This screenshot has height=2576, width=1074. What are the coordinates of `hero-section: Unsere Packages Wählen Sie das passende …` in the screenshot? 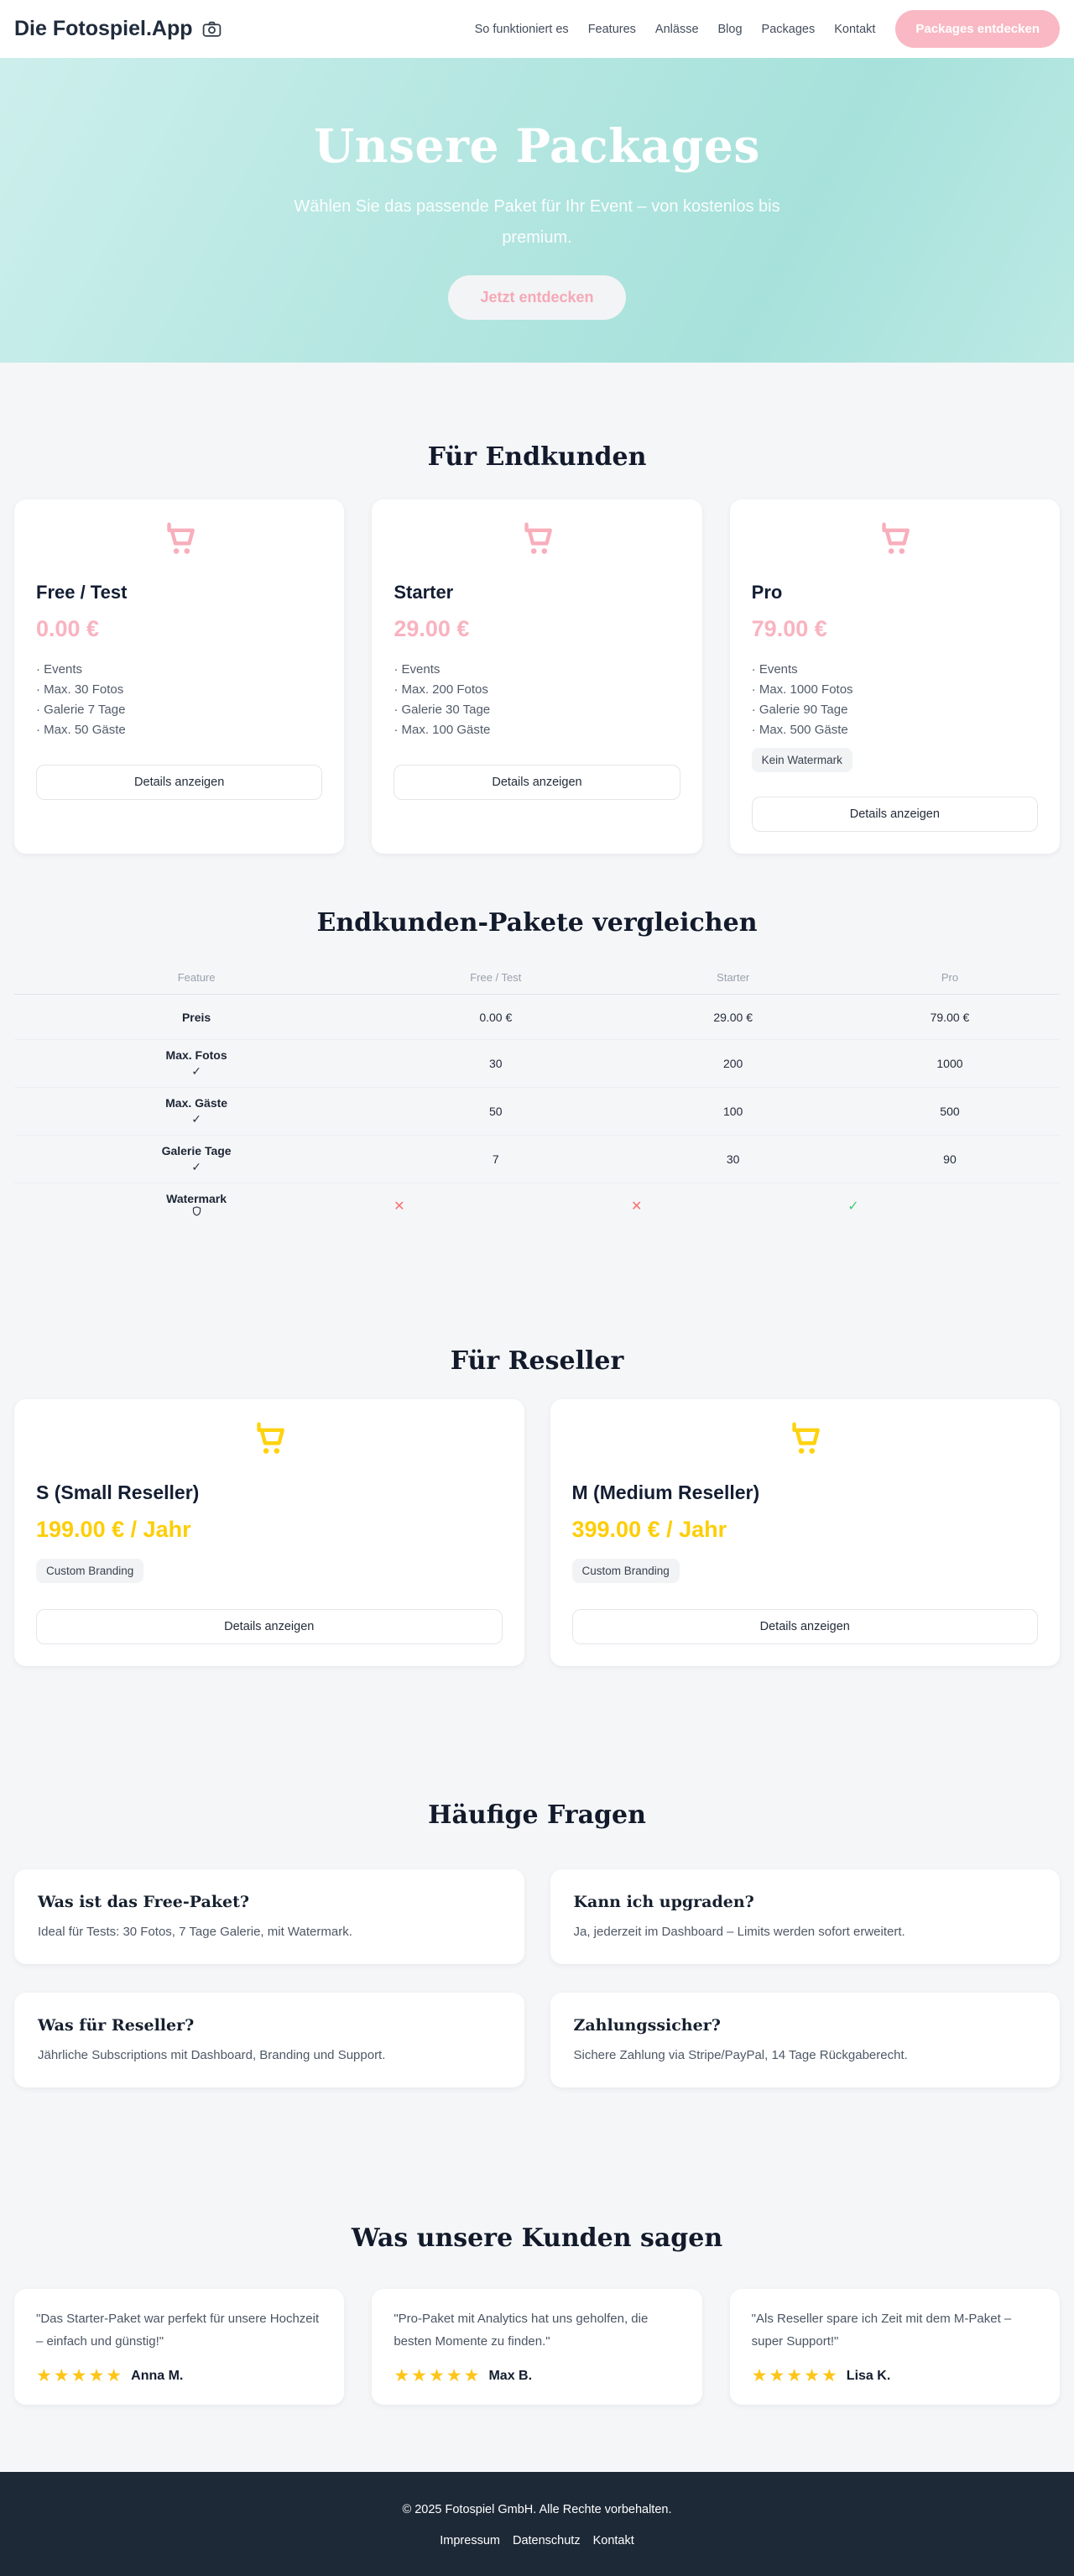 It's located at (537, 210).